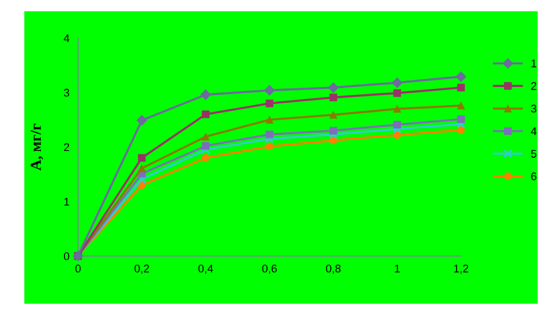  I want to click on x-tick-label: 0,6, so click(269, 269).